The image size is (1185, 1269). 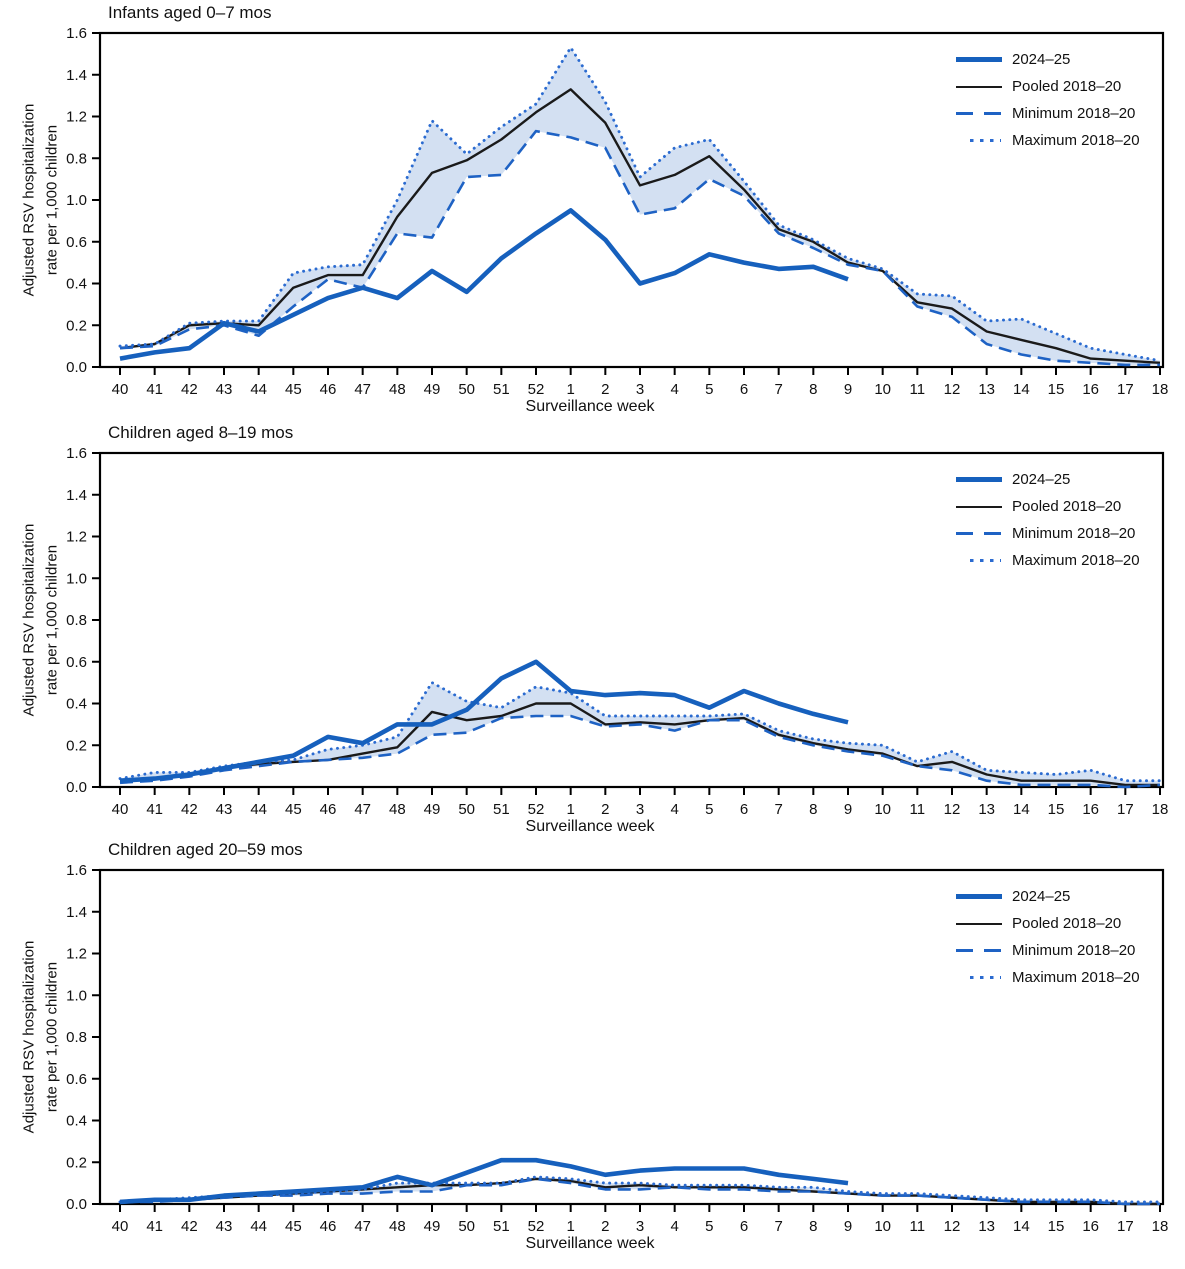 What do you see at coordinates (76, 995) in the screenshot?
I see `y-tick-label: 1.0` at bounding box center [76, 995].